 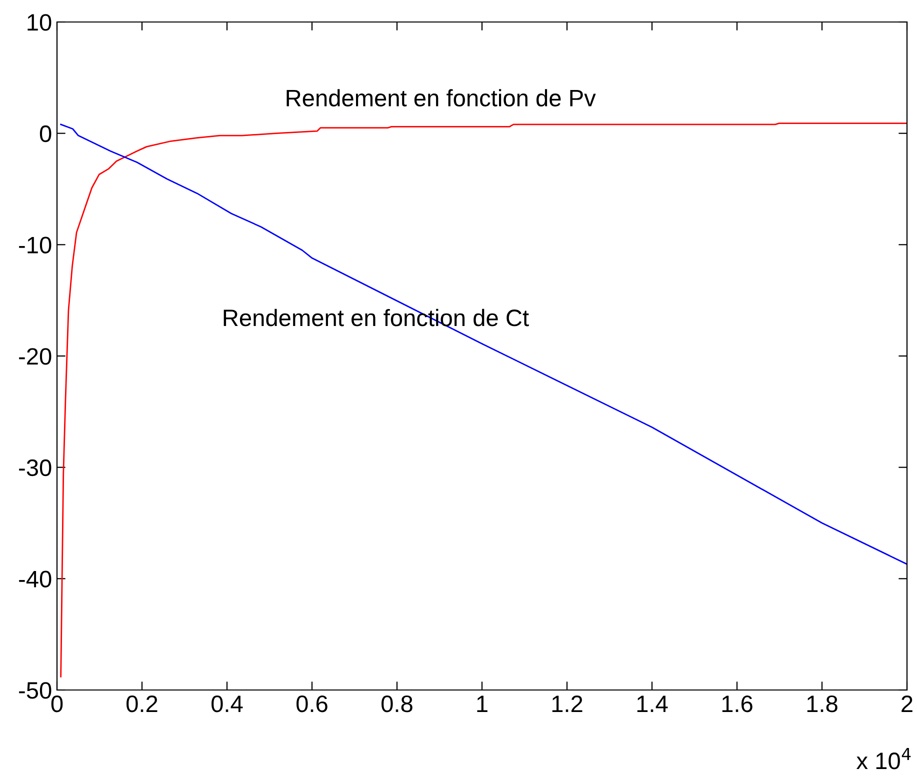 What do you see at coordinates (35, 467) in the screenshot?
I see `y-tick-label: -30` at bounding box center [35, 467].